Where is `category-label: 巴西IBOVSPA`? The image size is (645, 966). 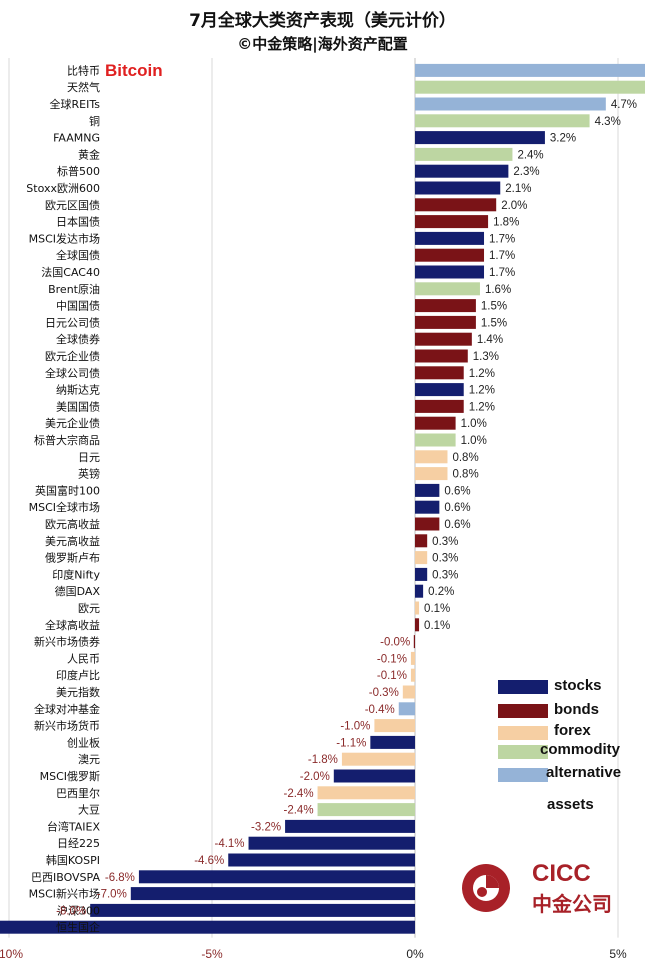
category-label: 巴西IBOVSPA is located at coordinates (65, 877).